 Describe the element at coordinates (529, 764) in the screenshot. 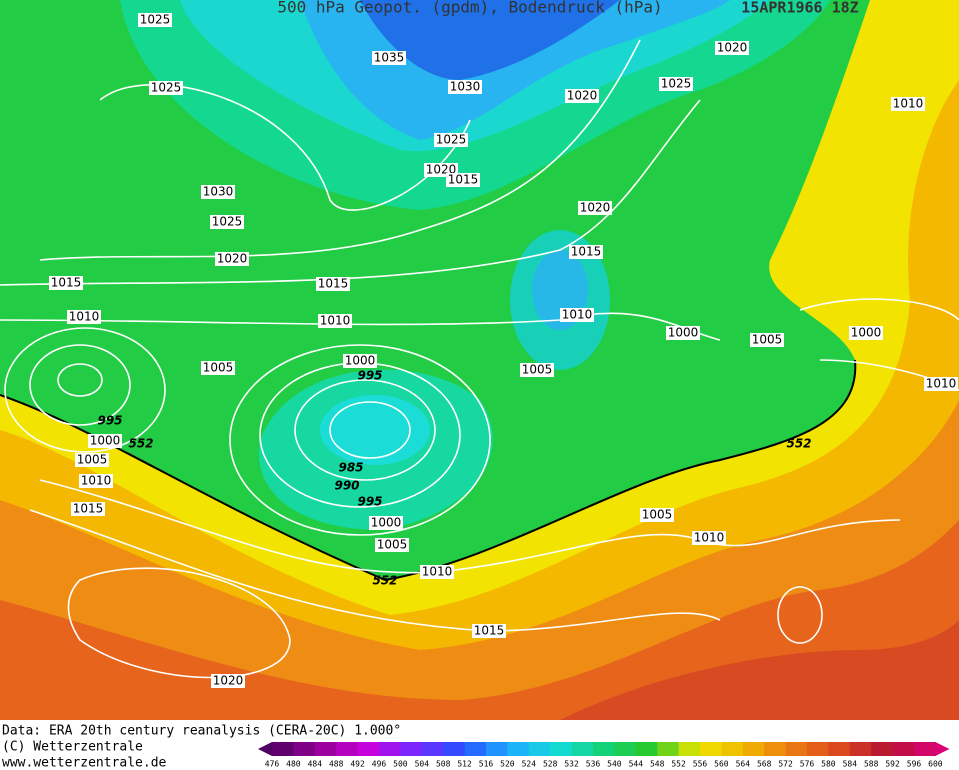

I see `colorbar-label: 524` at that location.